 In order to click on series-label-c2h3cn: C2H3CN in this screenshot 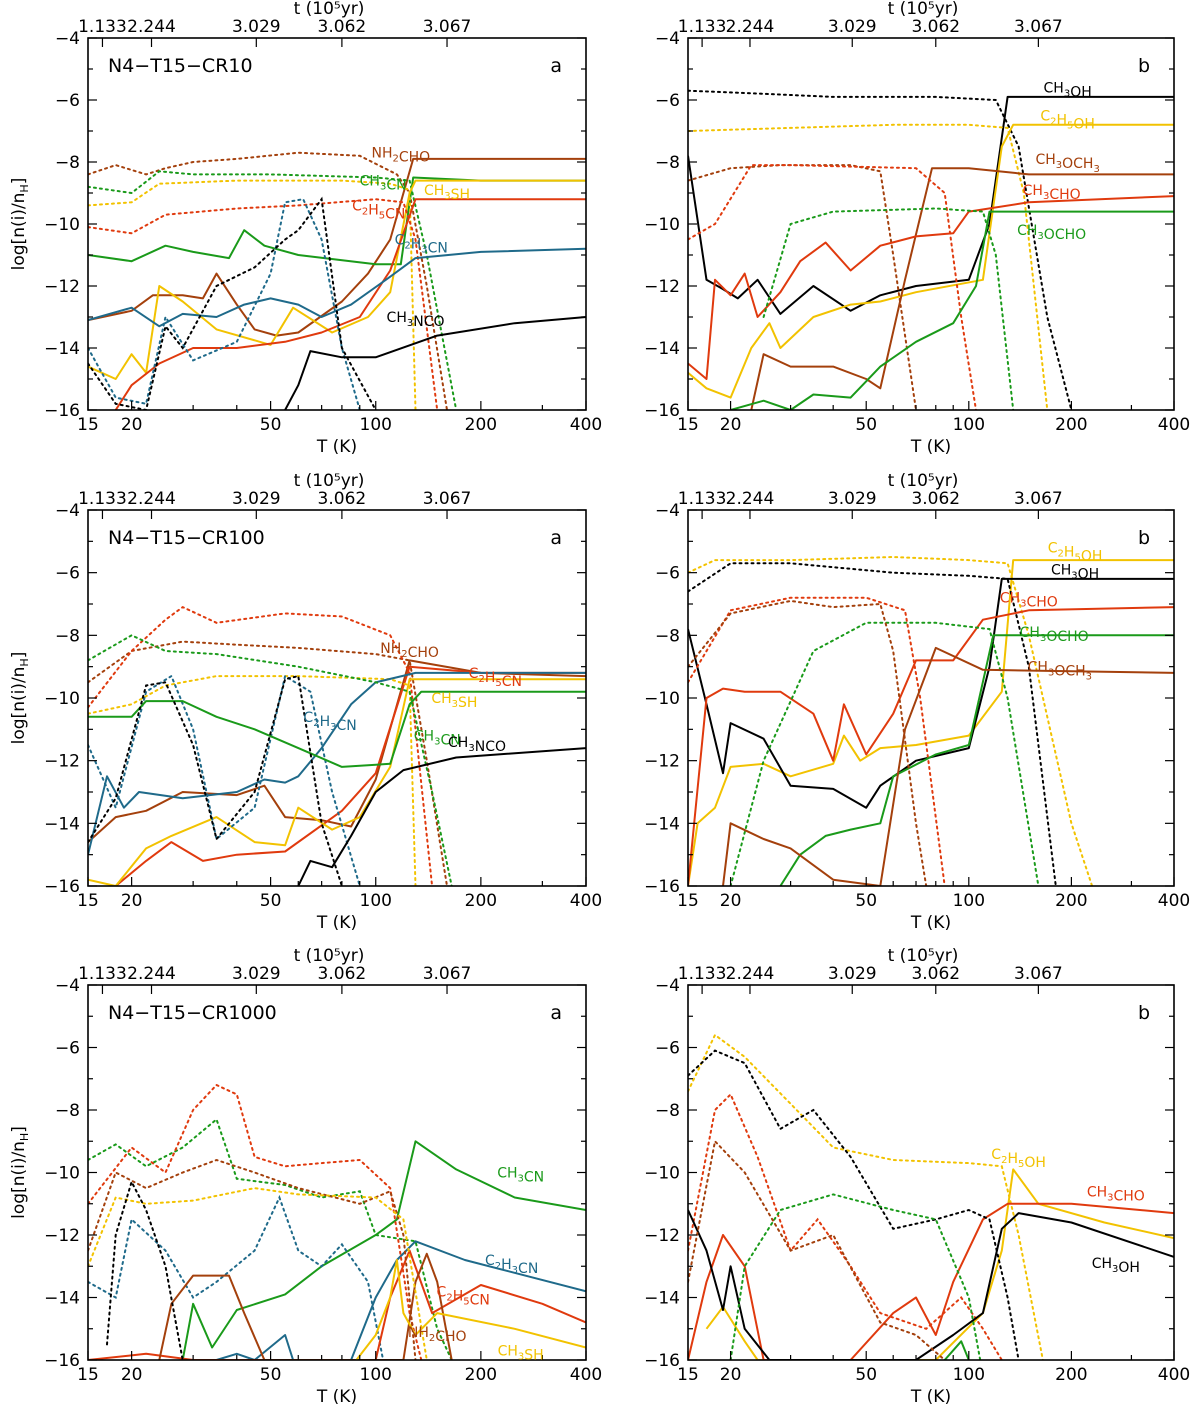, I will do `click(421, 245)`.